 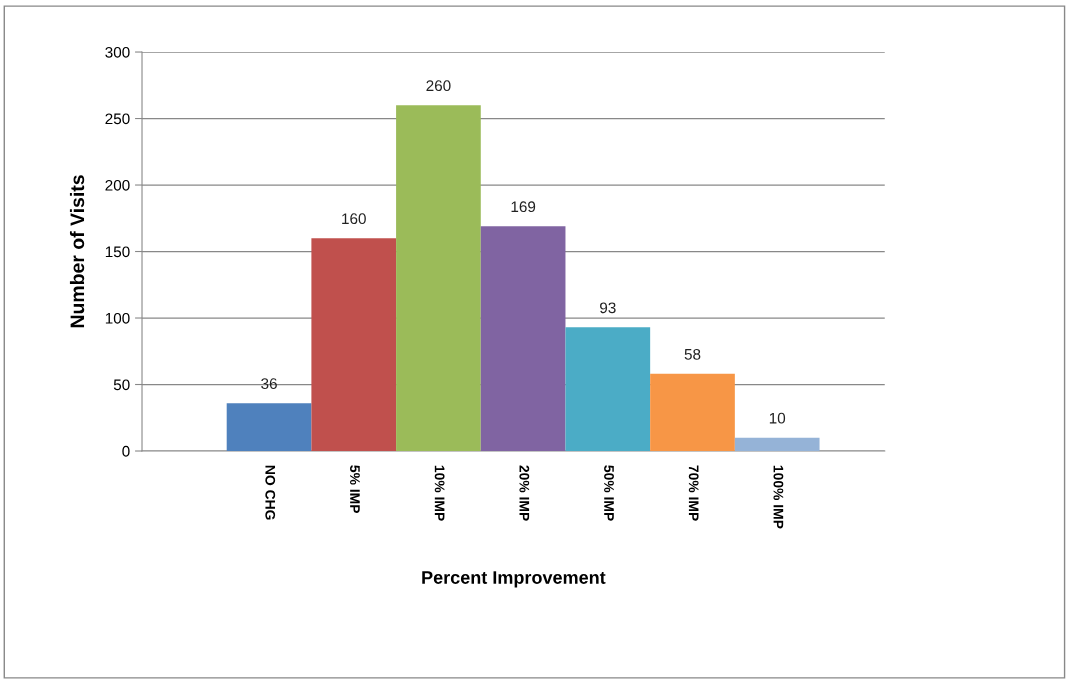 I want to click on data-label: 10, so click(x=777, y=418).